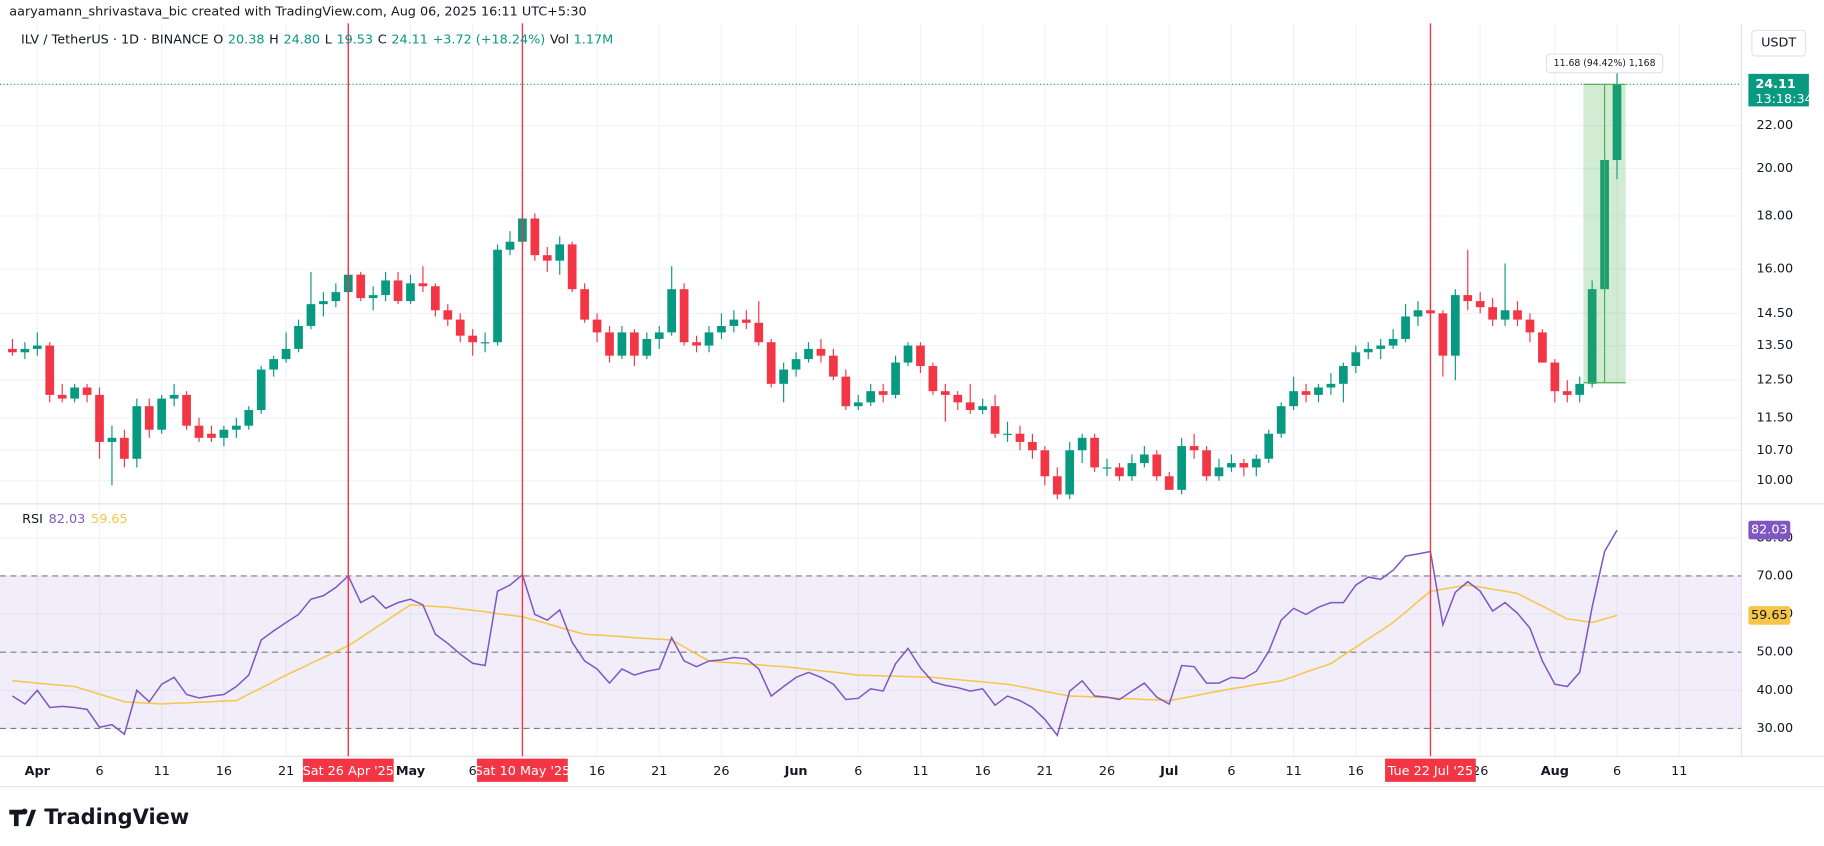 The image size is (1824, 846). I want to click on legend-item: 24.11, so click(409, 39).